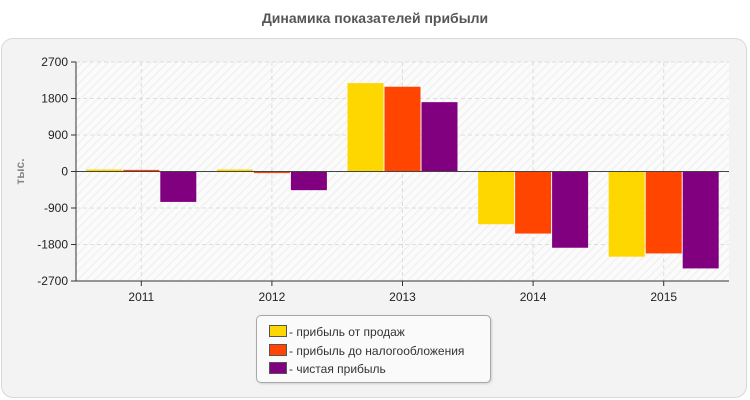 This screenshot has width=750, height=400. I want to click on legend-swatch-net-profit, so click(278, 368).